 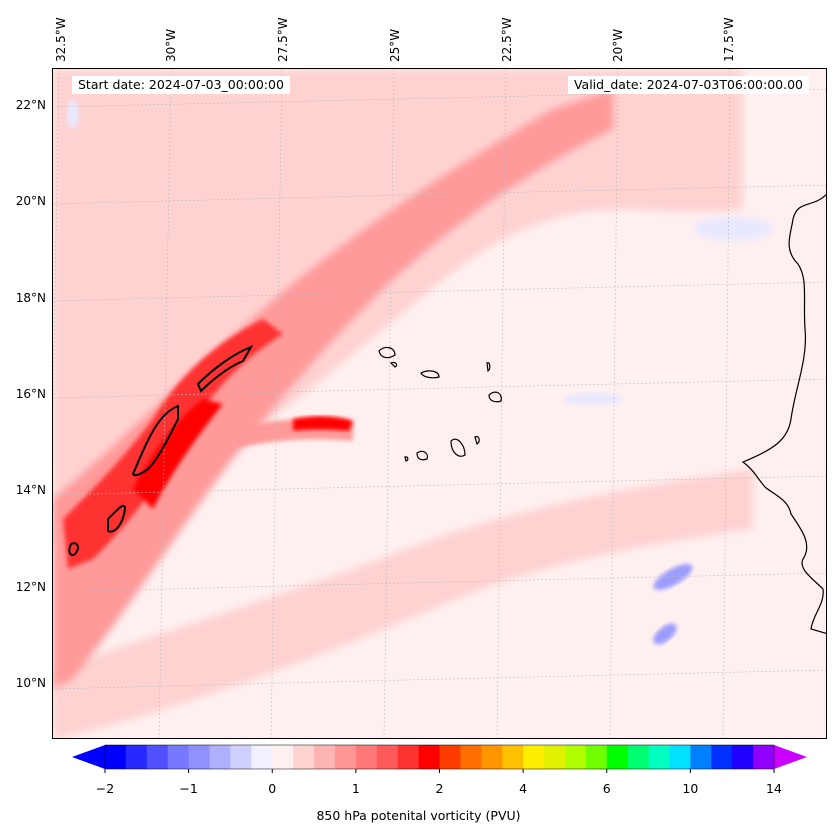 I want to click on lat-label-18n: 18°N, so click(x=30, y=298).